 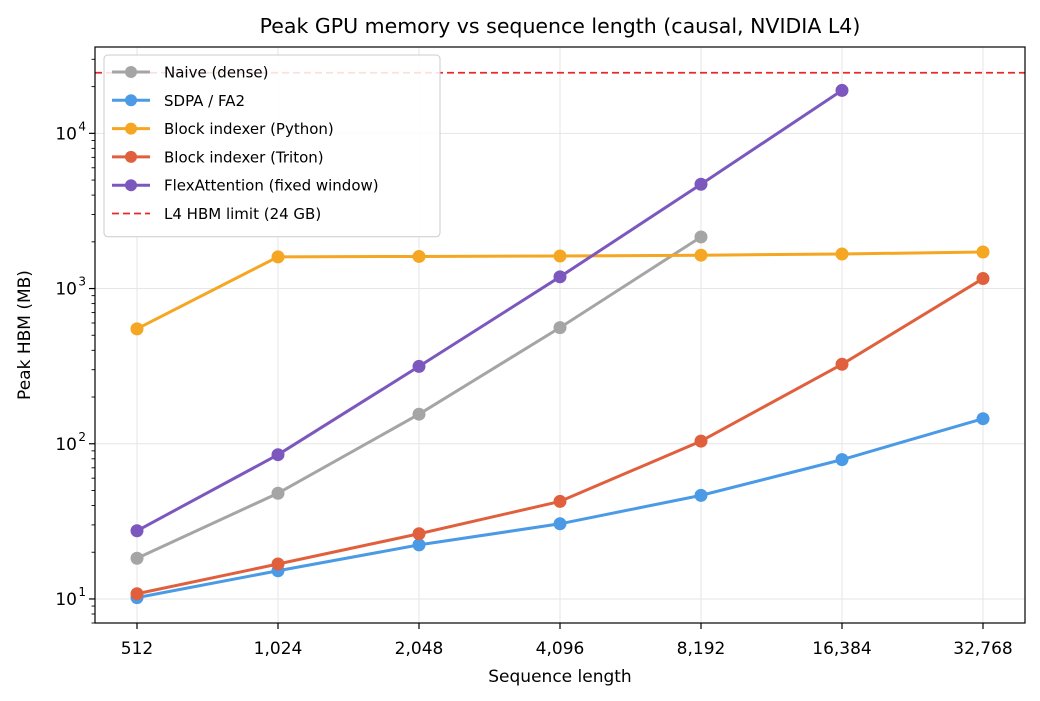 What do you see at coordinates (559, 677) in the screenshot?
I see `x-axis-label: Sequence length` at bounding box center [559, 677].